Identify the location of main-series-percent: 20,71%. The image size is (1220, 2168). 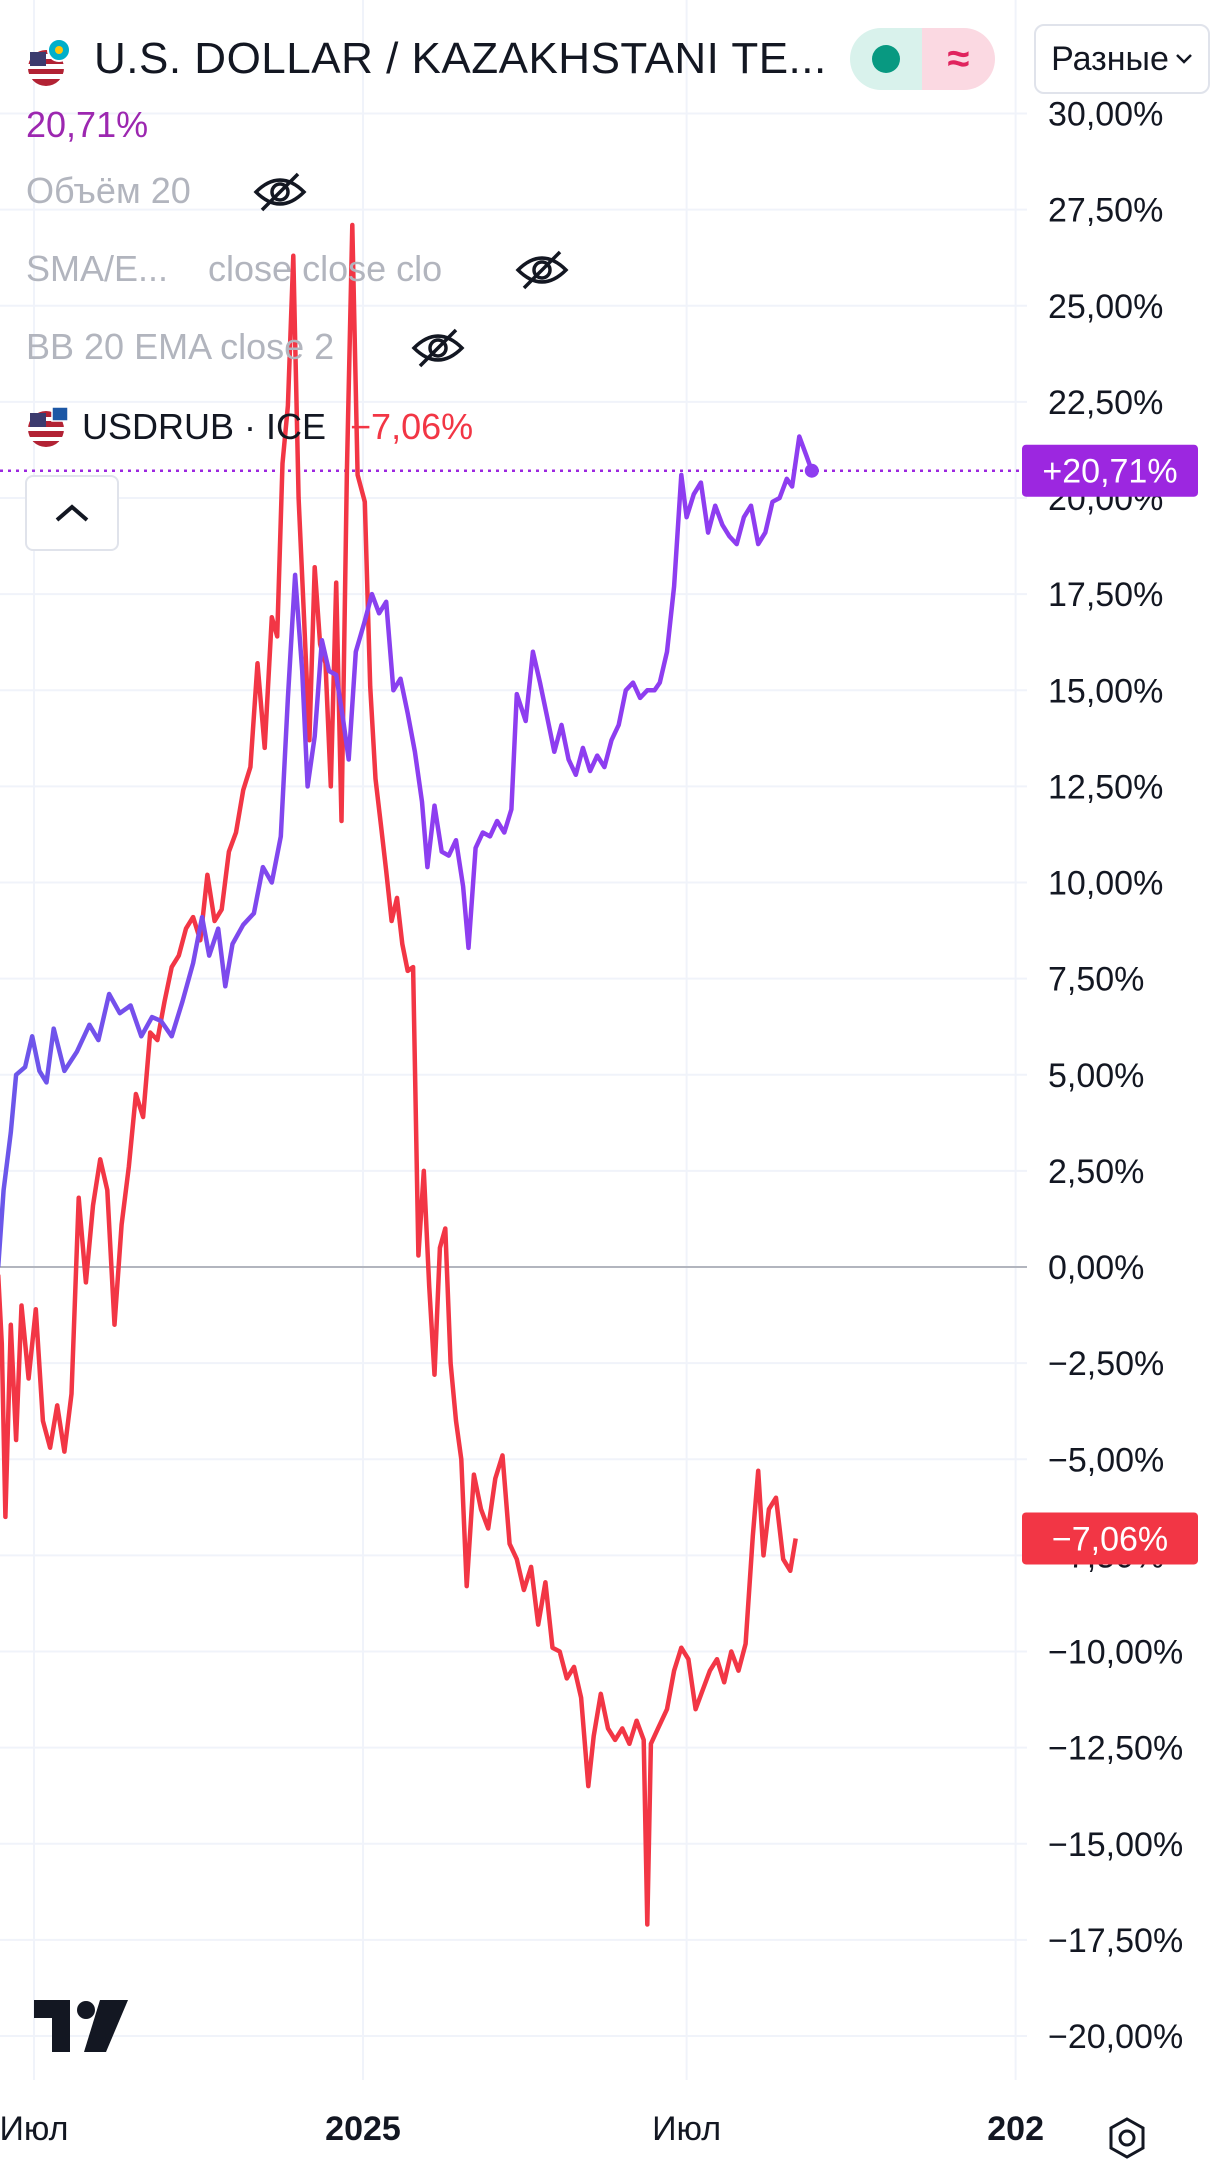
(87, 124).